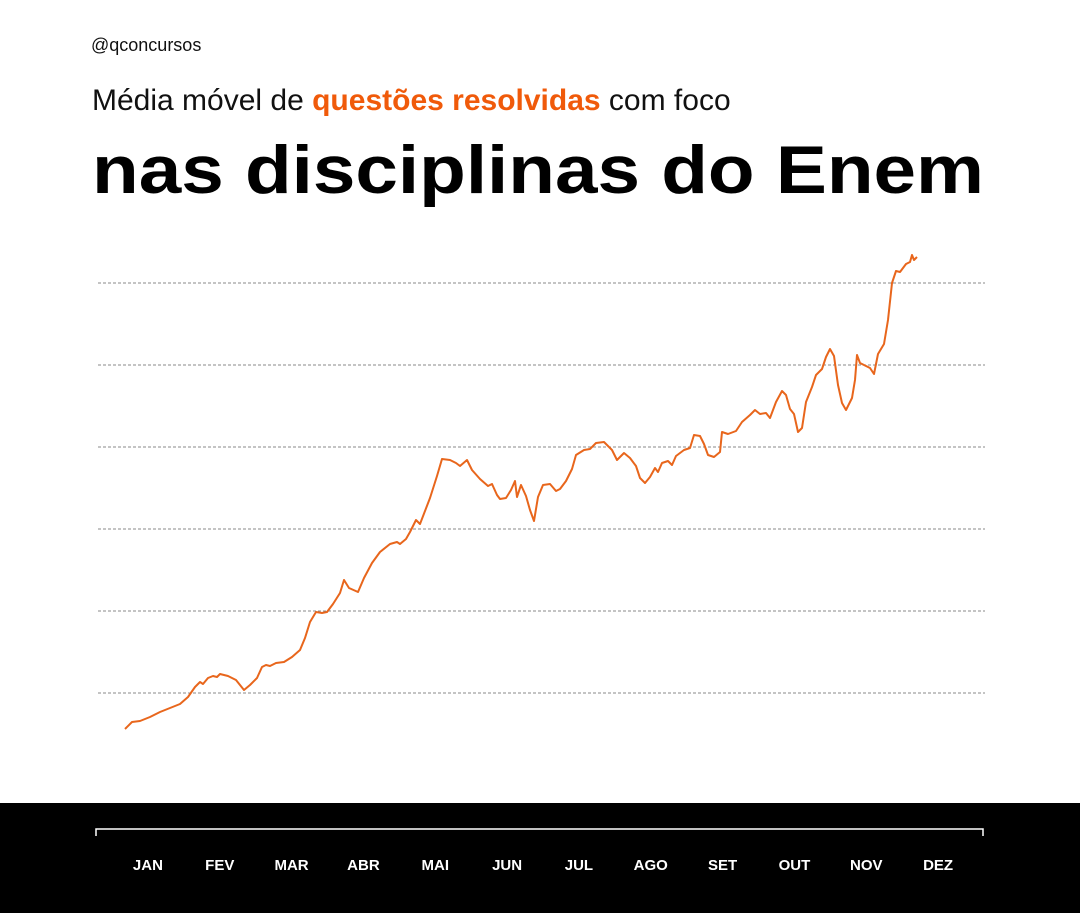  Describe the element at coordinates (507, 865) in the screenshot. I see `x-tick-label: JUN` at that location.